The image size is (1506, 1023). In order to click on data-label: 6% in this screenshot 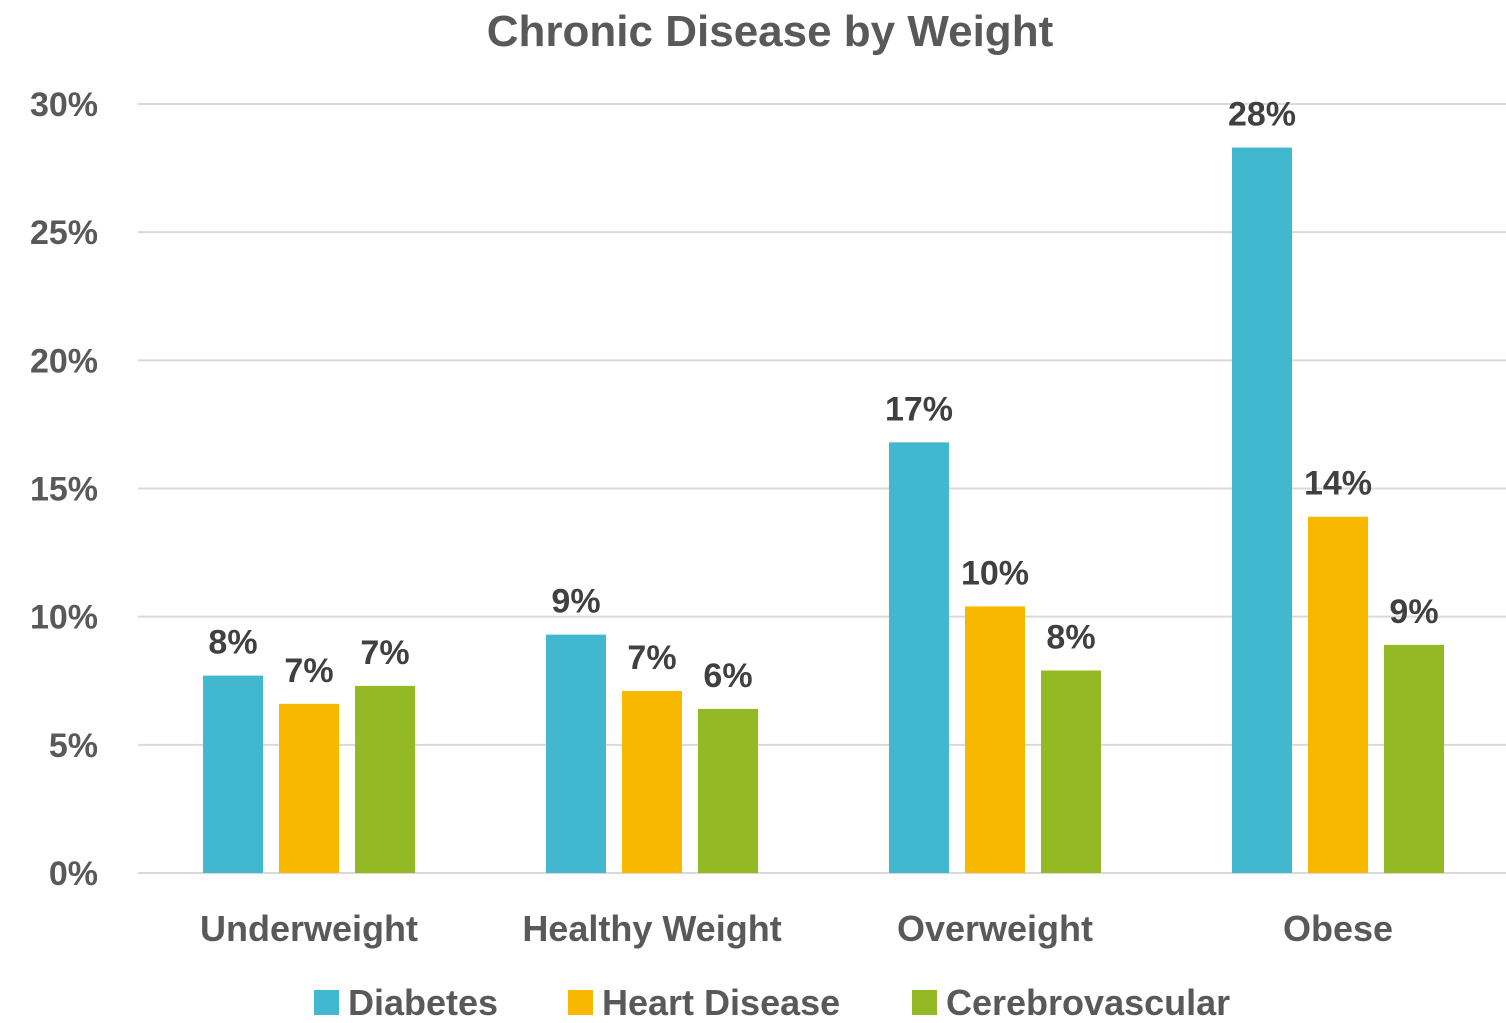, I will do `click(727, 676)`.